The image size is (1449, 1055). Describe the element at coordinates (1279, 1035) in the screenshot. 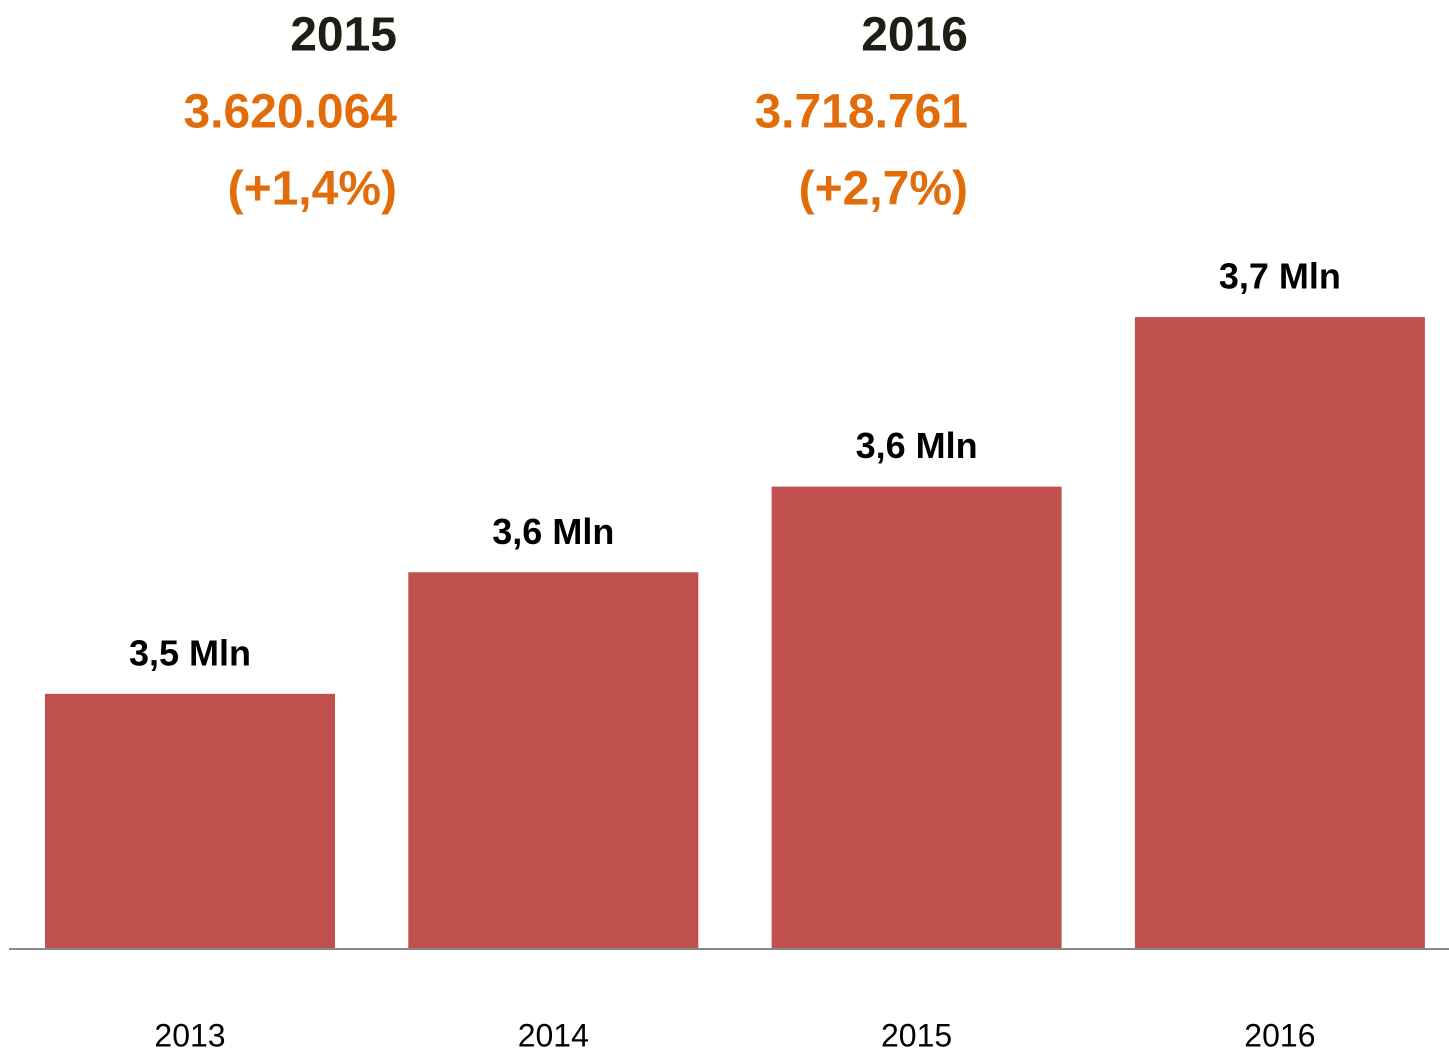

I see `x-tick-label: 2016` at that location.